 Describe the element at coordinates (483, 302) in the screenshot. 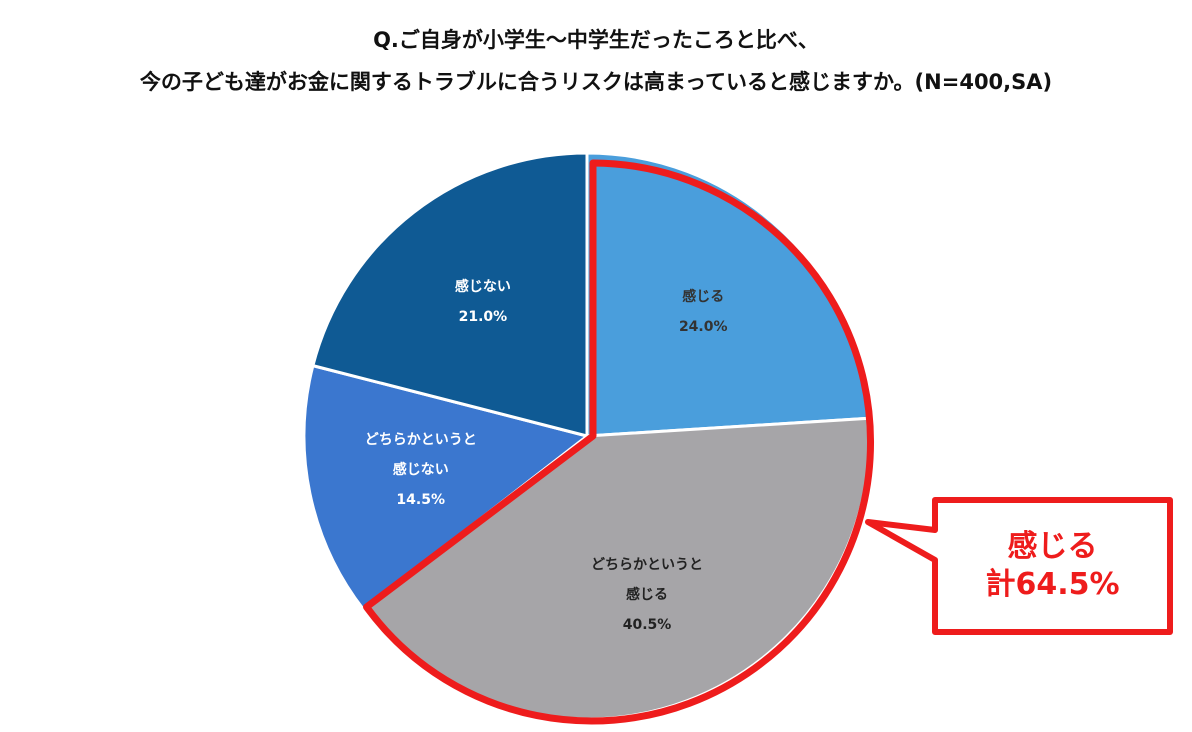

I see `slice-label: 感じない 21.0%` at that location.